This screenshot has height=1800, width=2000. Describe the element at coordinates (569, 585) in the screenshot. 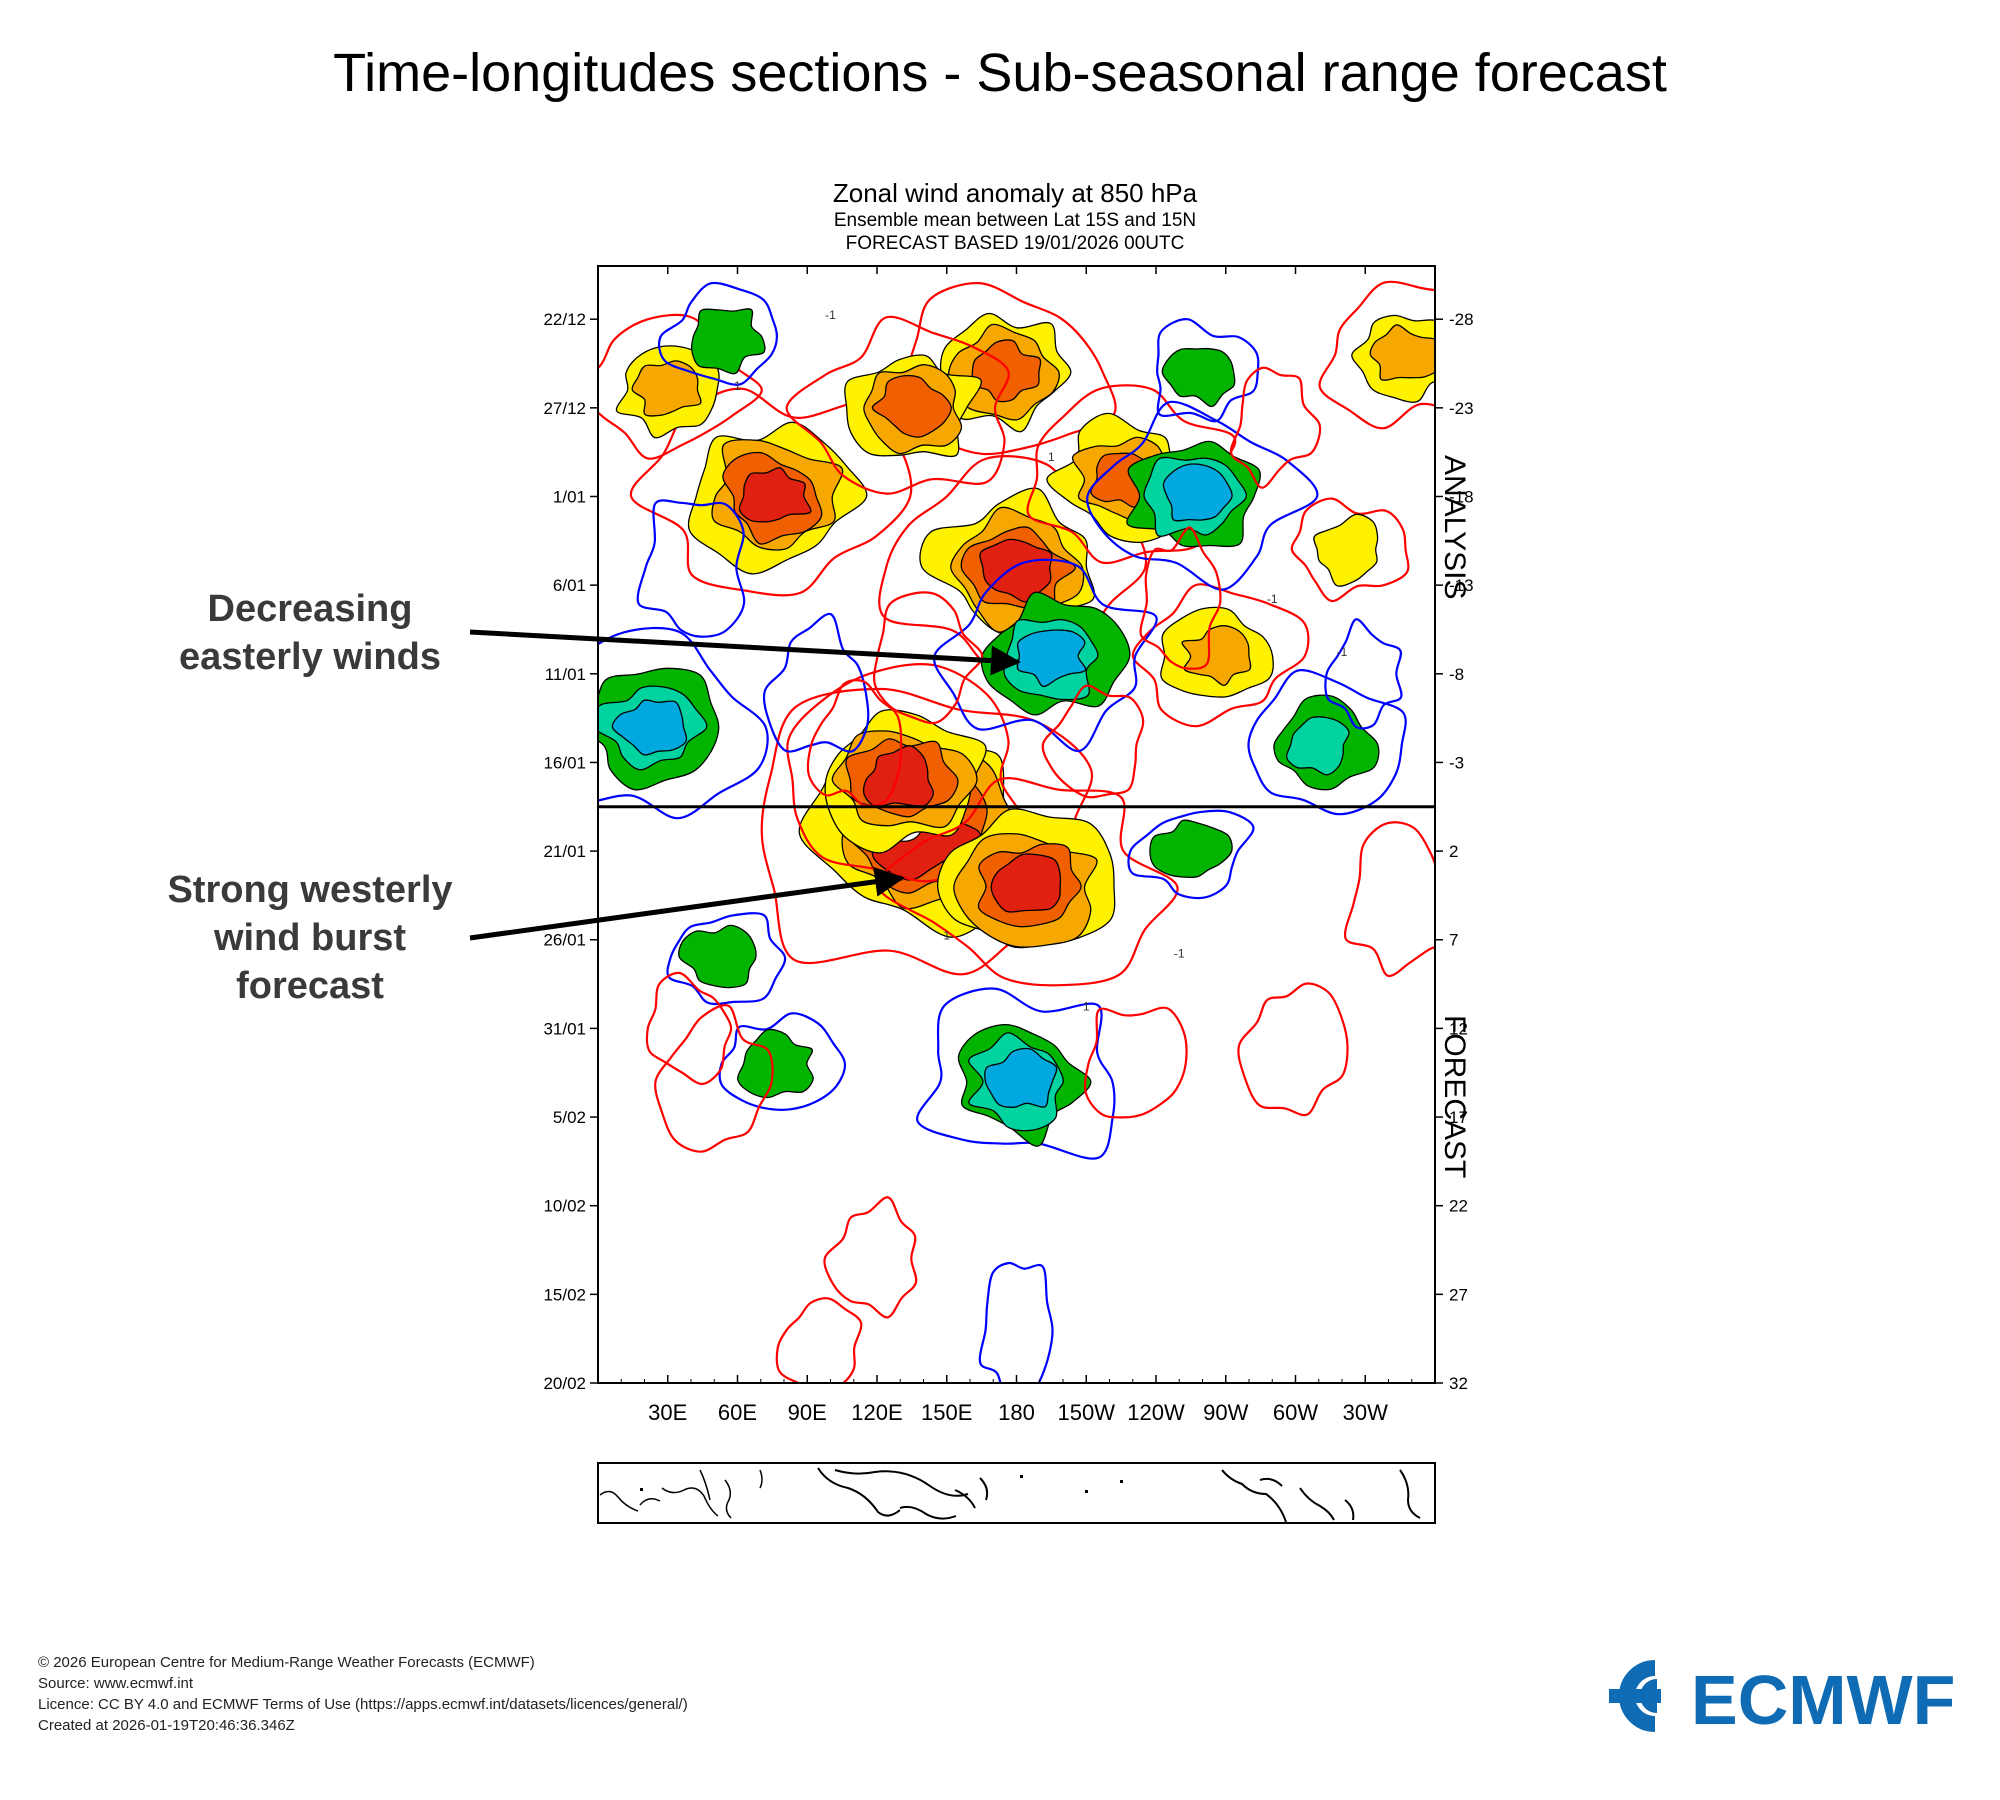

I see `y-tick-label-left: 6/01` at that location.